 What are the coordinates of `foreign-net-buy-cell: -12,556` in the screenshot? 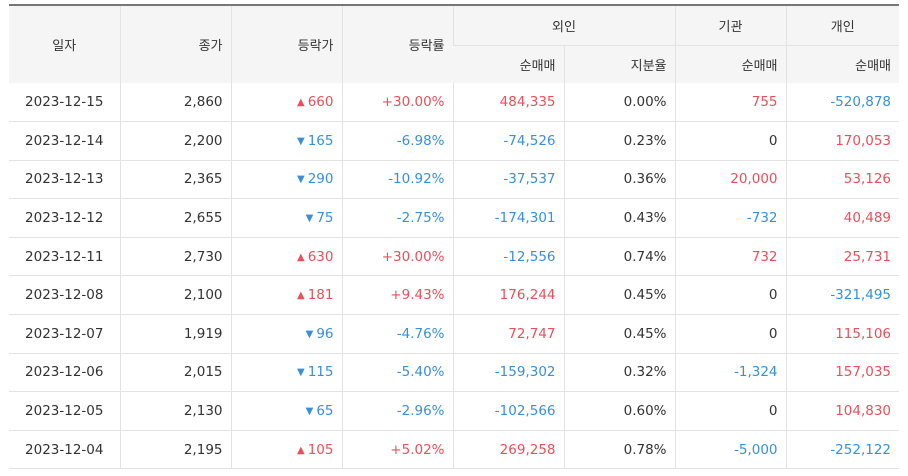 It's located at (508, 257).